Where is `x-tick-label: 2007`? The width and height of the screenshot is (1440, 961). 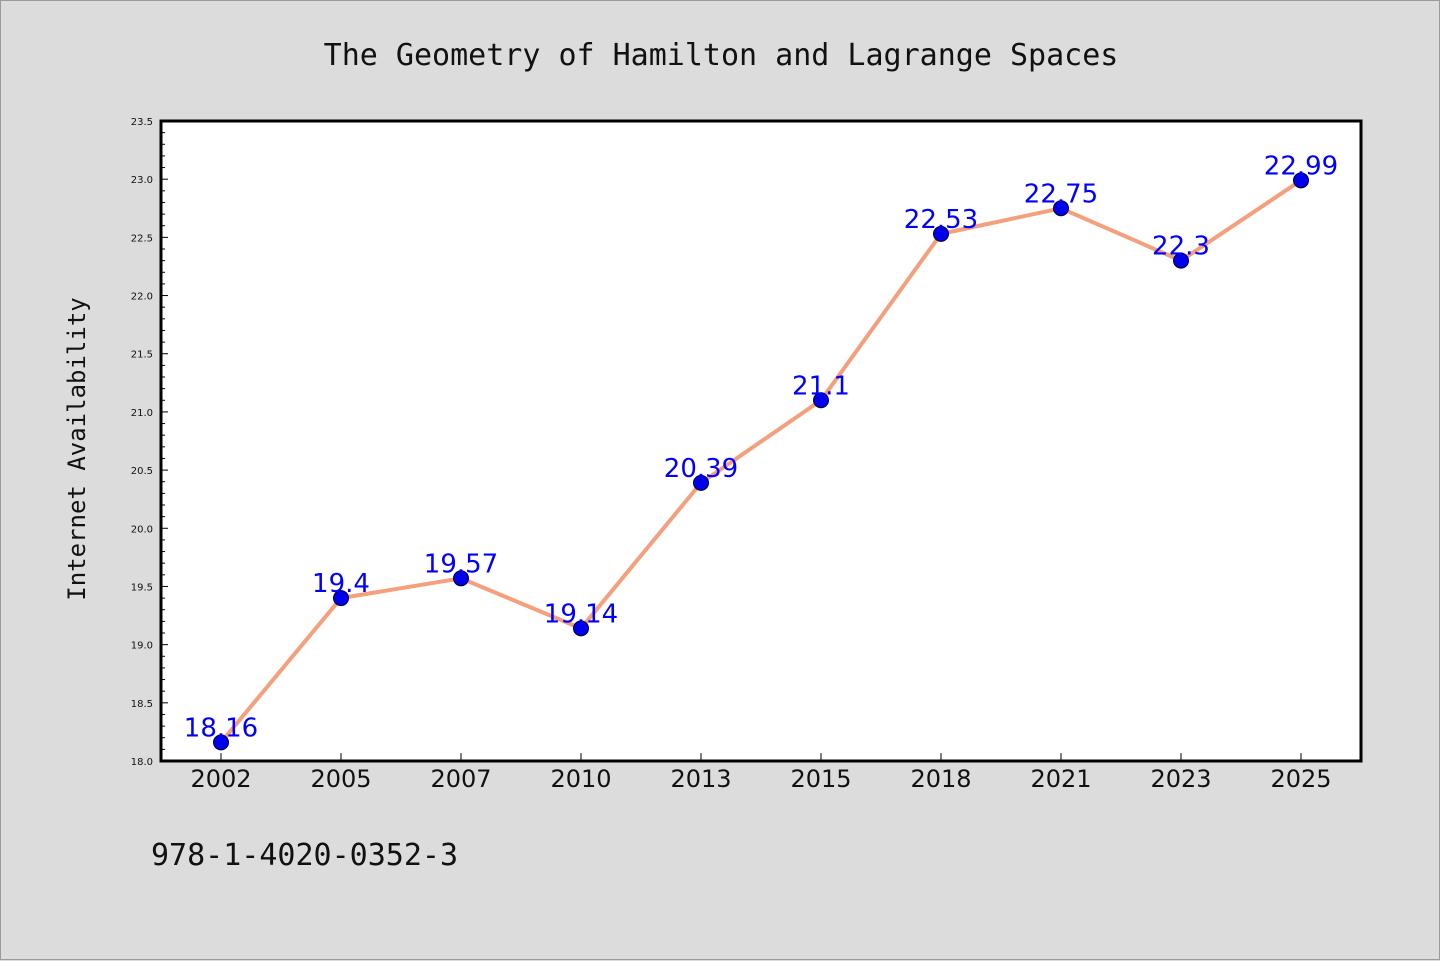
x-tick-label: 2007 is located at coordinates (460, 779).